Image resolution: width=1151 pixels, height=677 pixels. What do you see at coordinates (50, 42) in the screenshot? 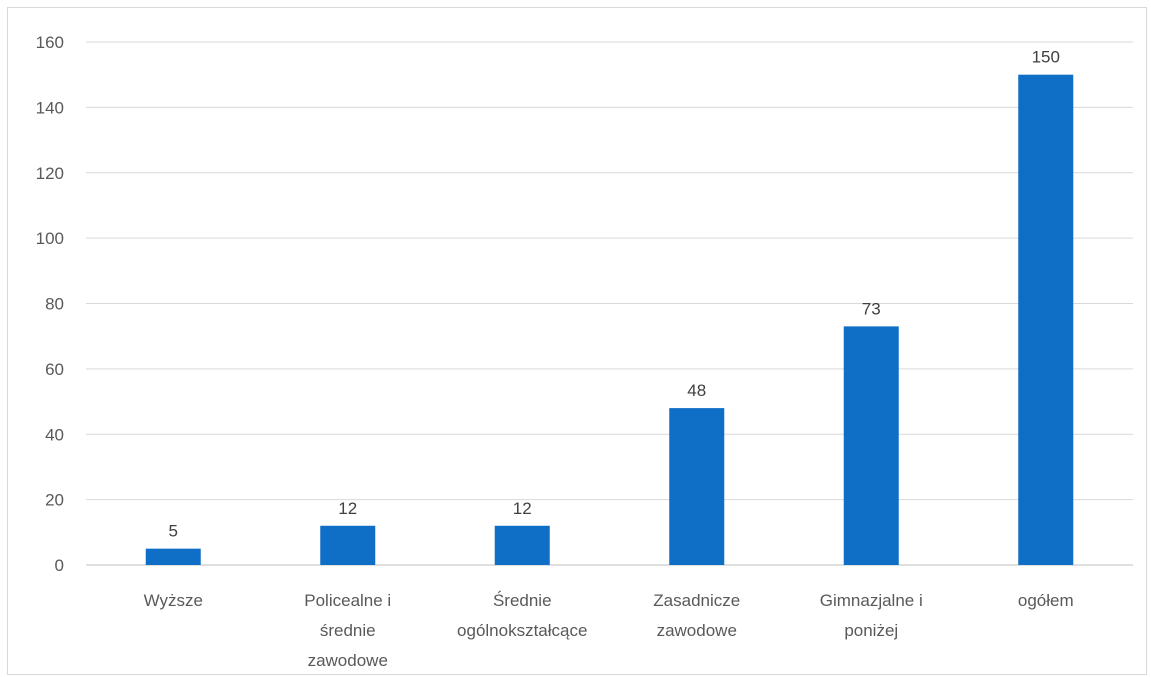
I see `y-tick-label: 160` at bounding box center [50, 42].